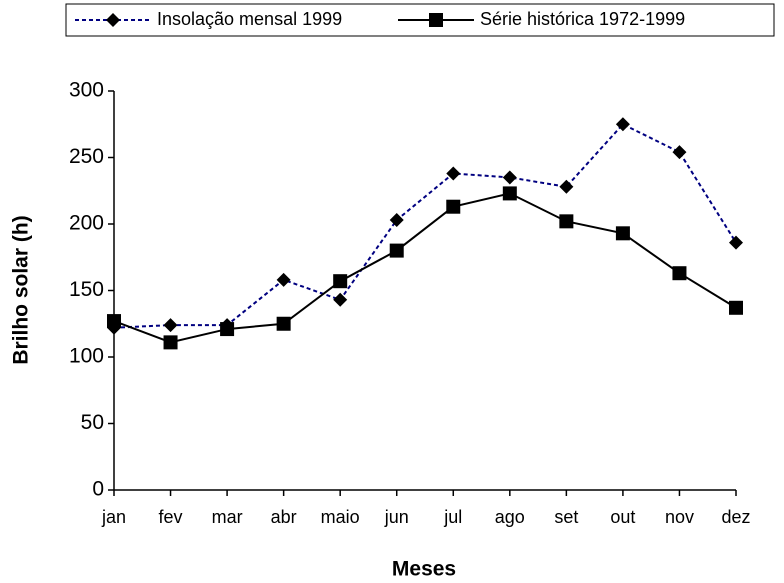 Image resolution: width=784 pixels, height=583 pixels. I want to click on y-axis-label: Brilho solar (h), so click(21, 289).